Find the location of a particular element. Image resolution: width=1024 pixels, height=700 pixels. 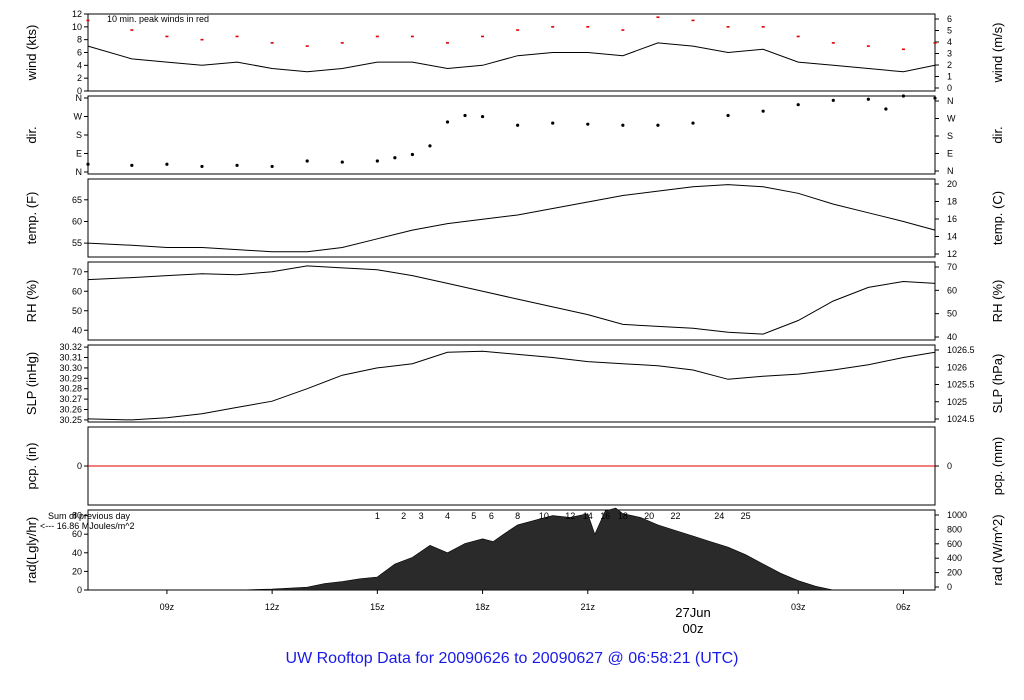

temp-left-tick-label: 65 is located at coordinates (77, 200).